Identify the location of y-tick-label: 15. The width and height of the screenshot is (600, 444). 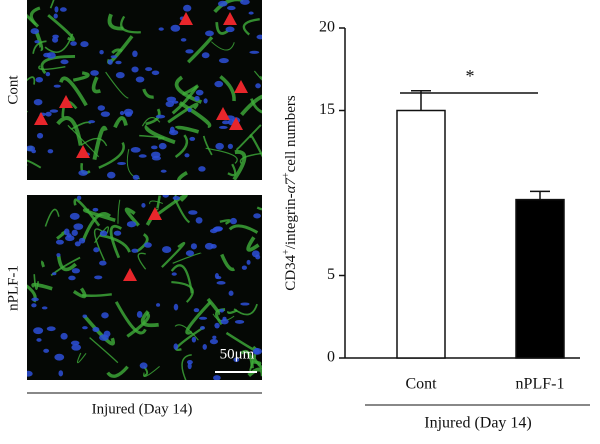
(327, 109).